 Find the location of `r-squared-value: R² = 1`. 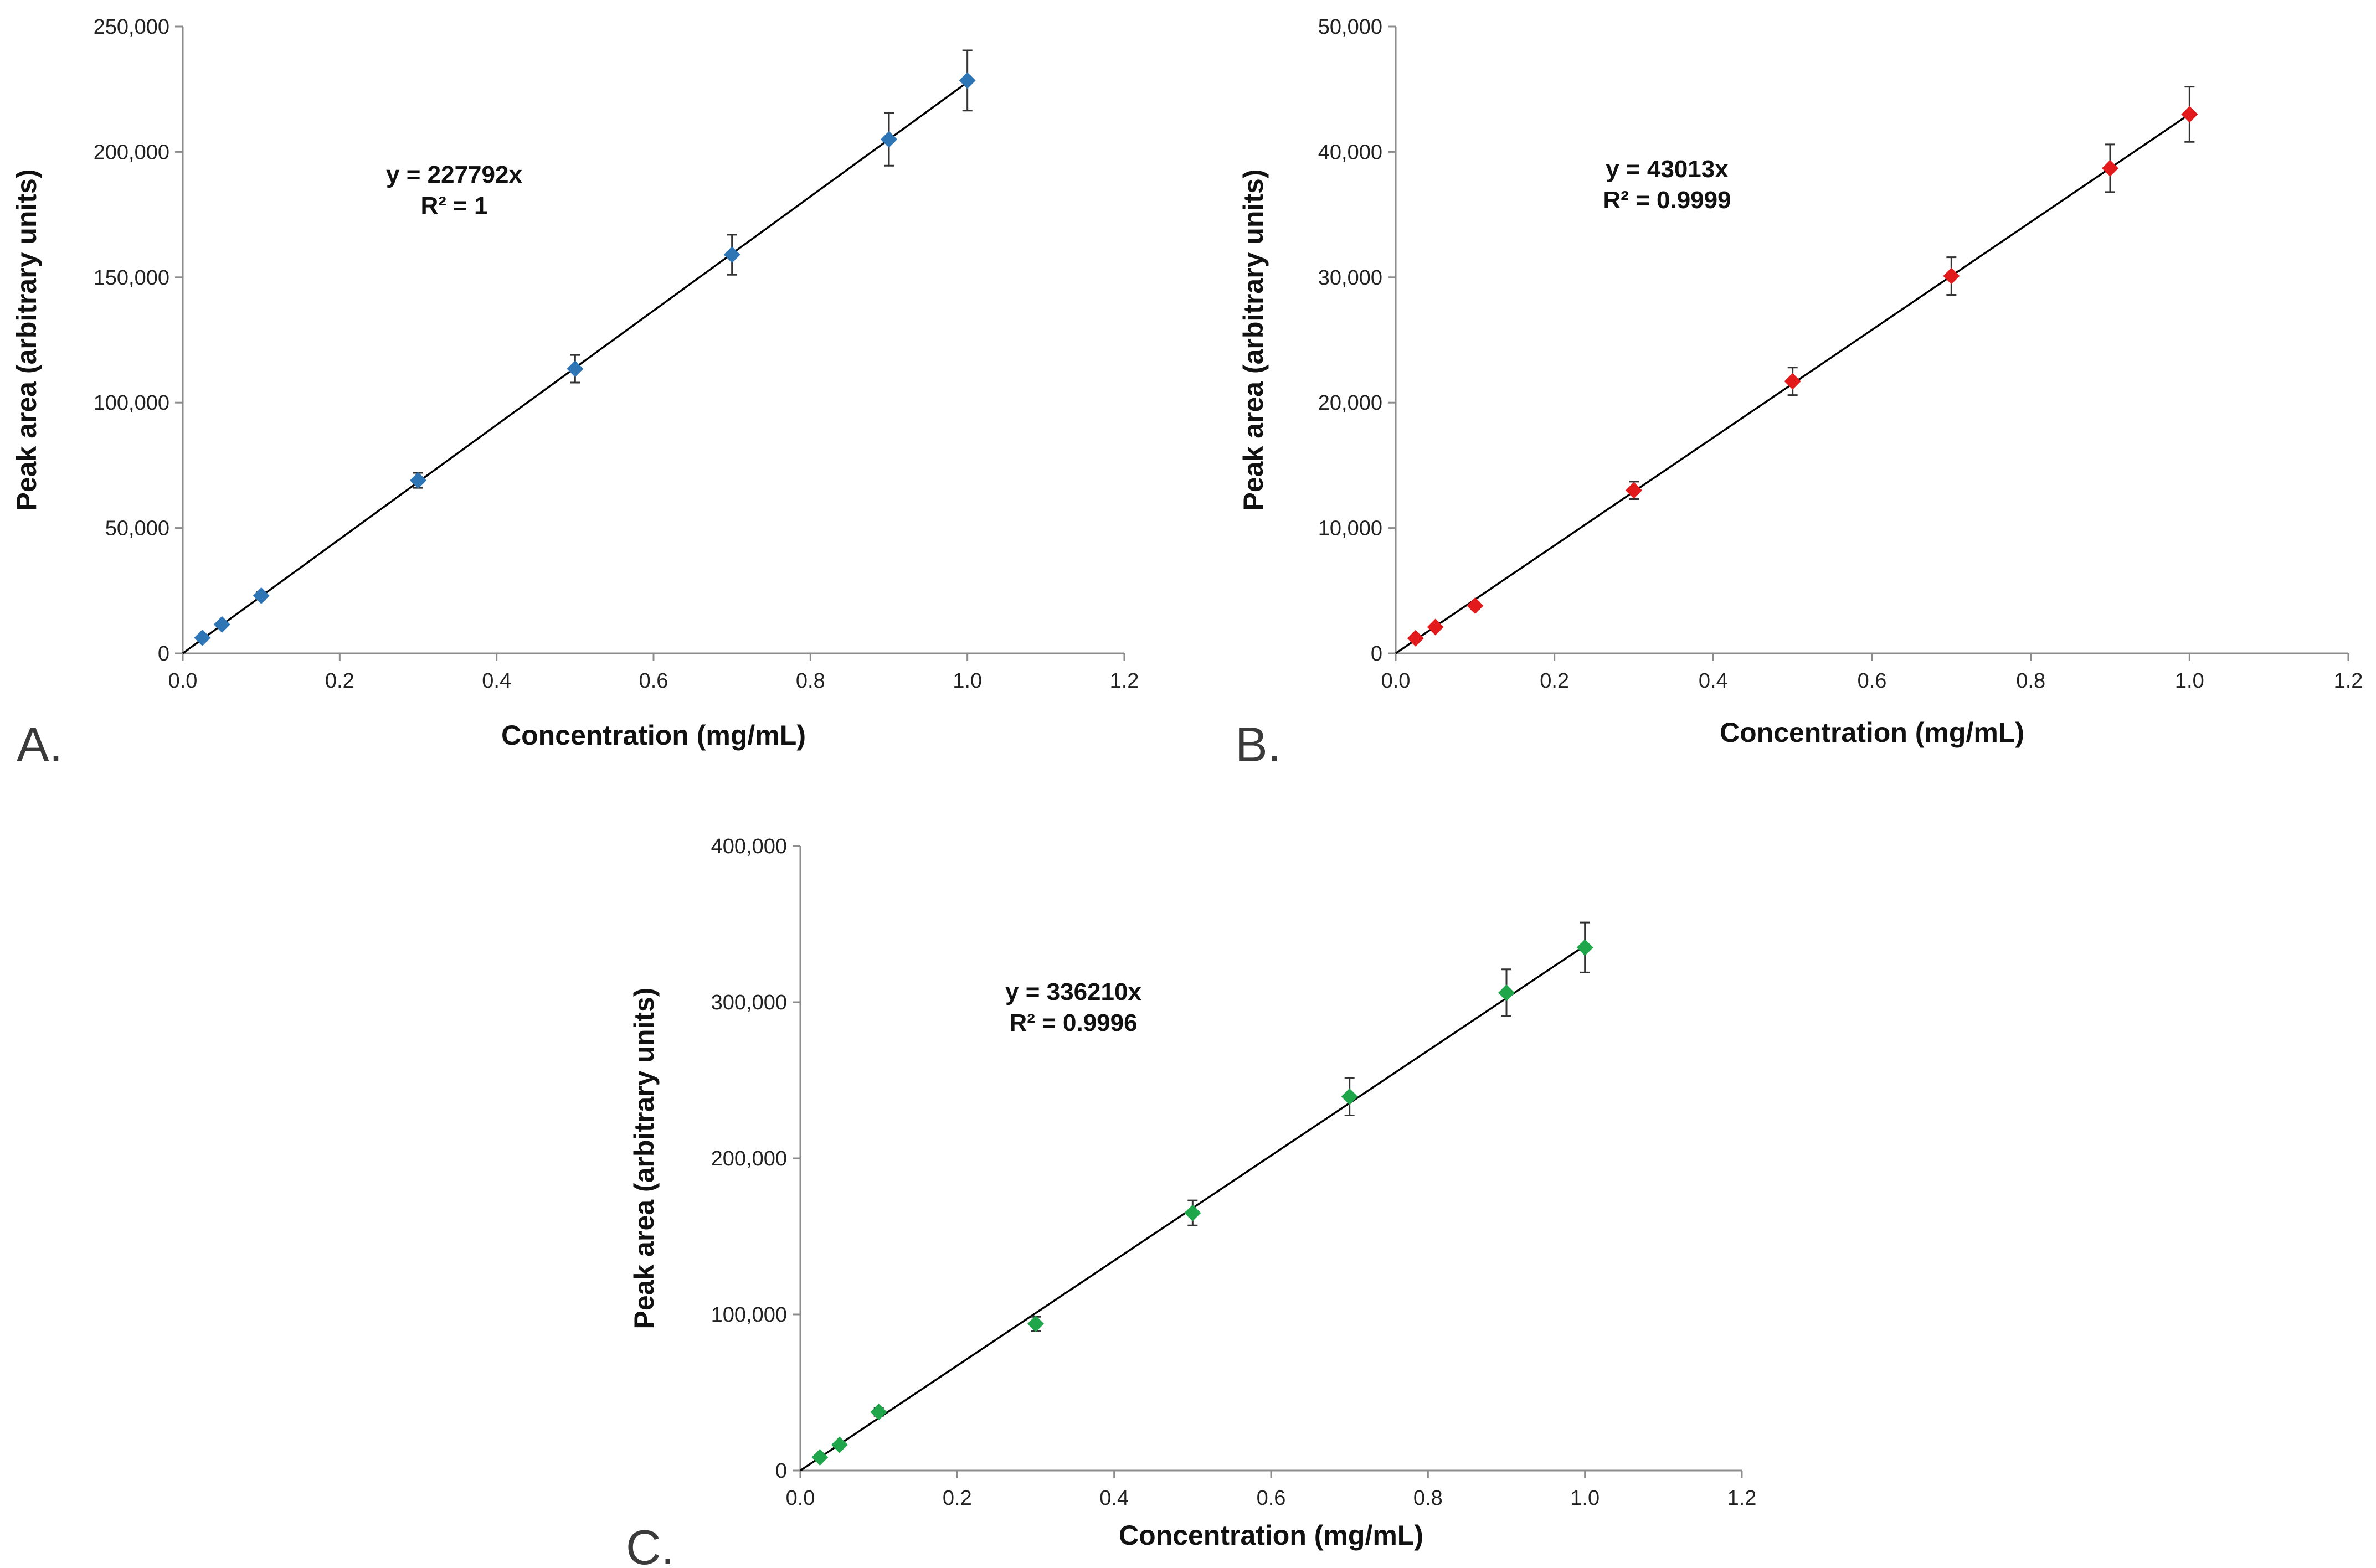

r-squared-value: R² = 1 is located at coordinates (454, 205).